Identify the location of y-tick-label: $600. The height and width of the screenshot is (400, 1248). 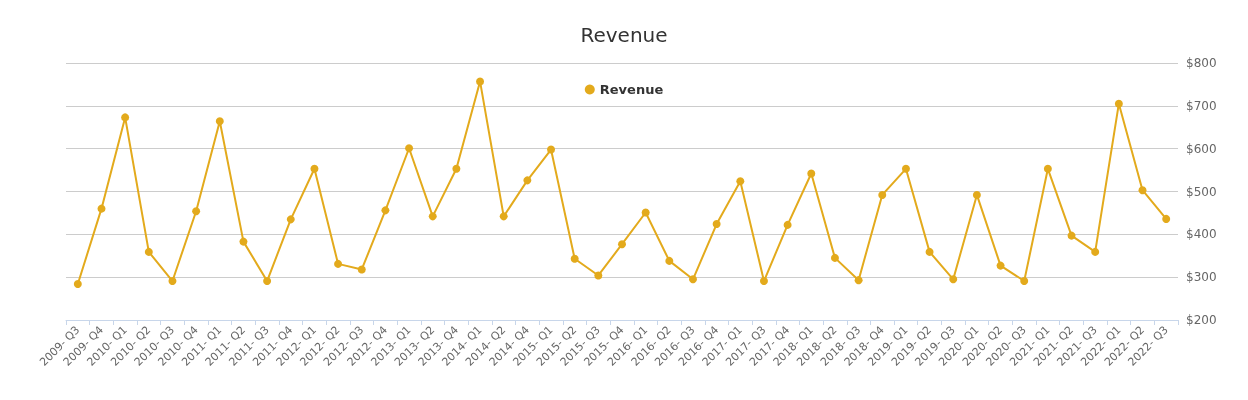
(1201, 148).